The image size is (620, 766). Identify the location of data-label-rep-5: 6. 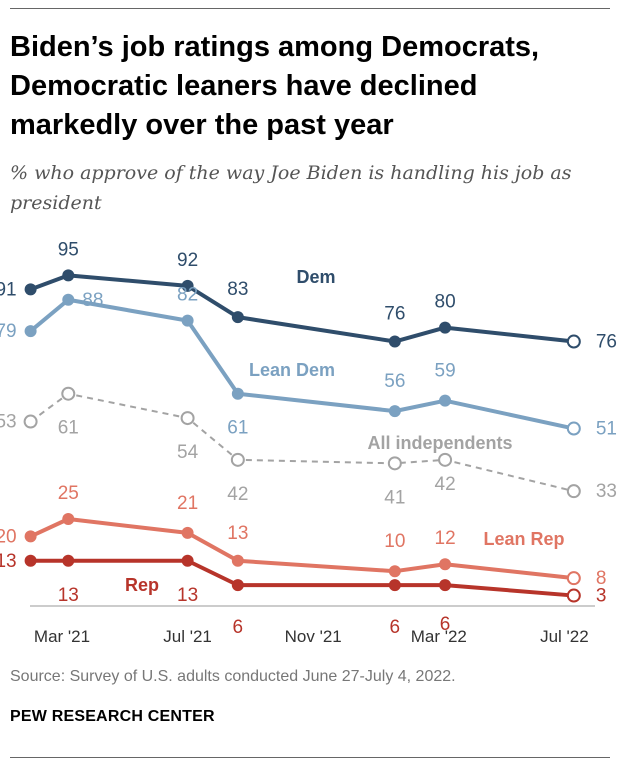
(445, 624).